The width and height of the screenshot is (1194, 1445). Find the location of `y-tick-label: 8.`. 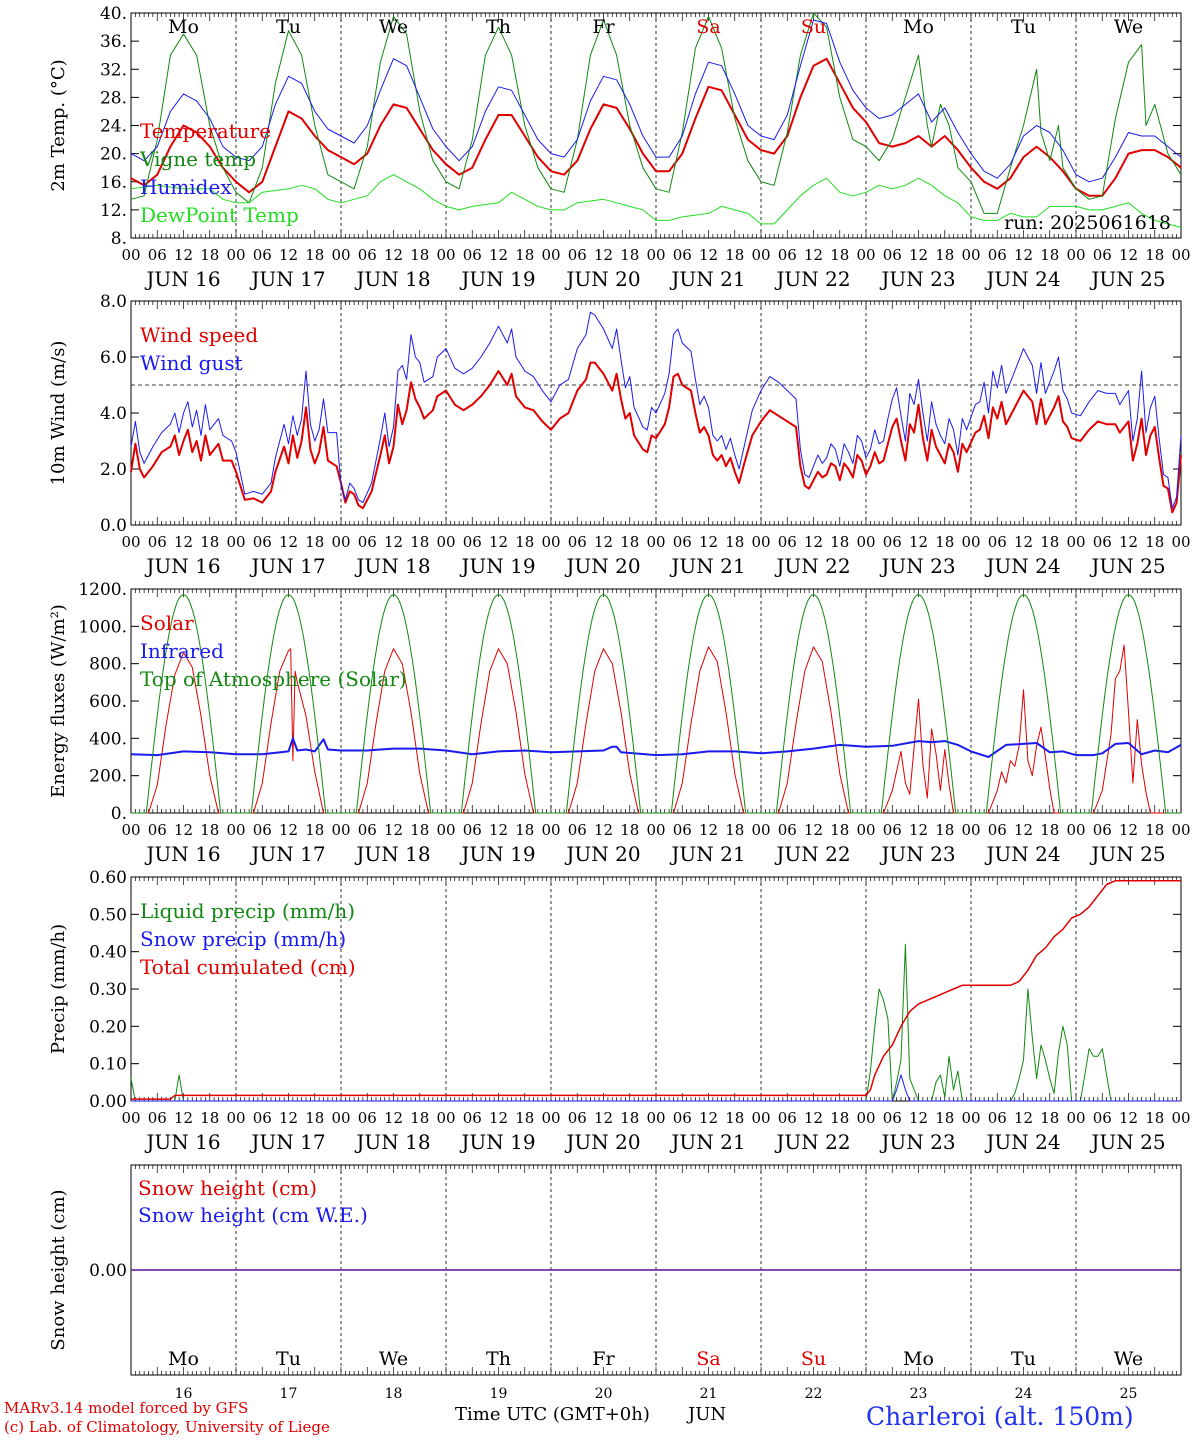

y-tick-label: 8. is located at coordinates (119, 239).